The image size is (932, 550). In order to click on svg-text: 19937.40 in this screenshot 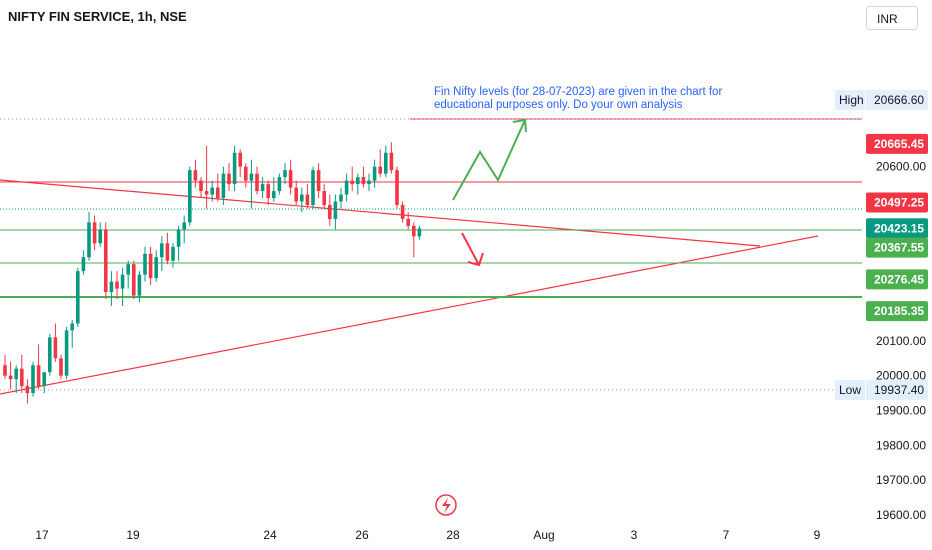, I will do `click(899, 390)`.